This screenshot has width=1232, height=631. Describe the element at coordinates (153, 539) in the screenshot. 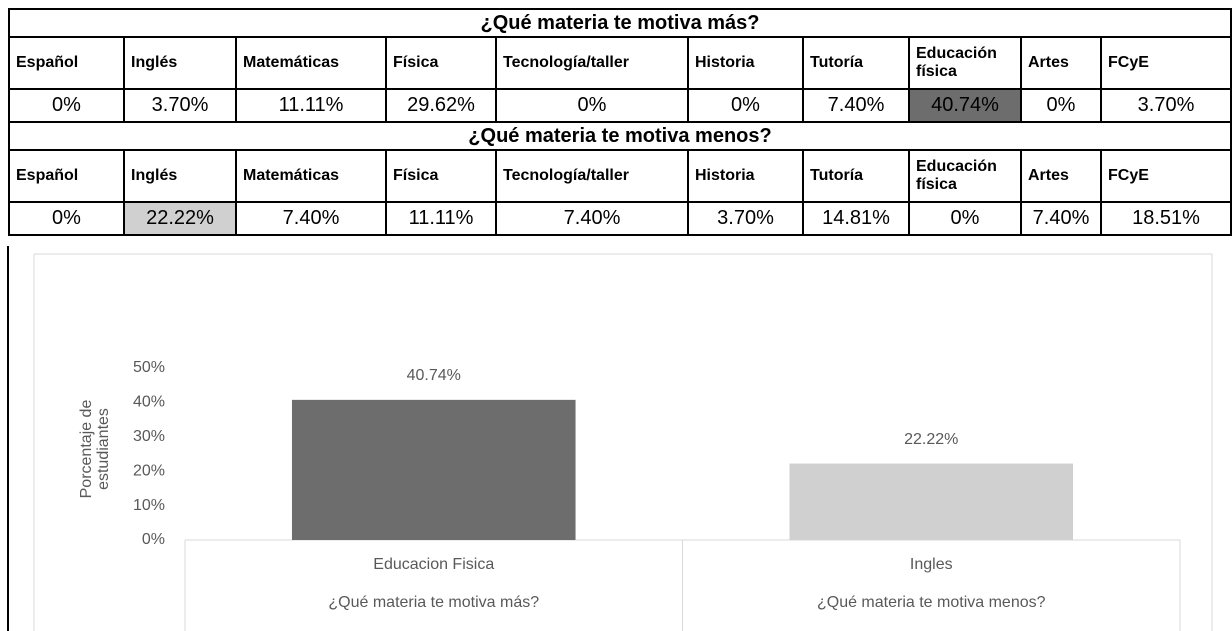

I see `y-tick-label: 0%` at that location.